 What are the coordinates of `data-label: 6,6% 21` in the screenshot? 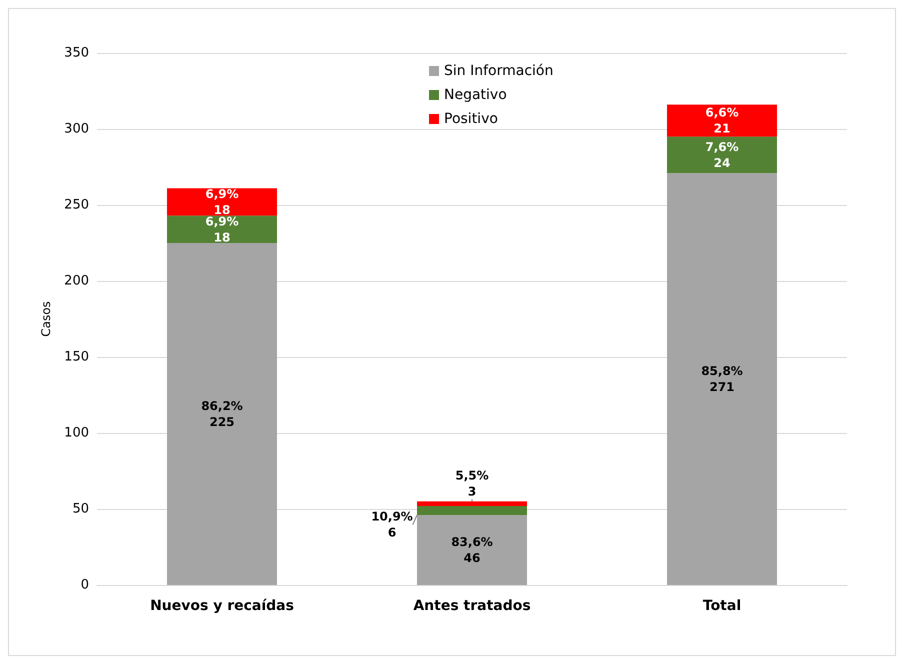 It's located at (722, 121).